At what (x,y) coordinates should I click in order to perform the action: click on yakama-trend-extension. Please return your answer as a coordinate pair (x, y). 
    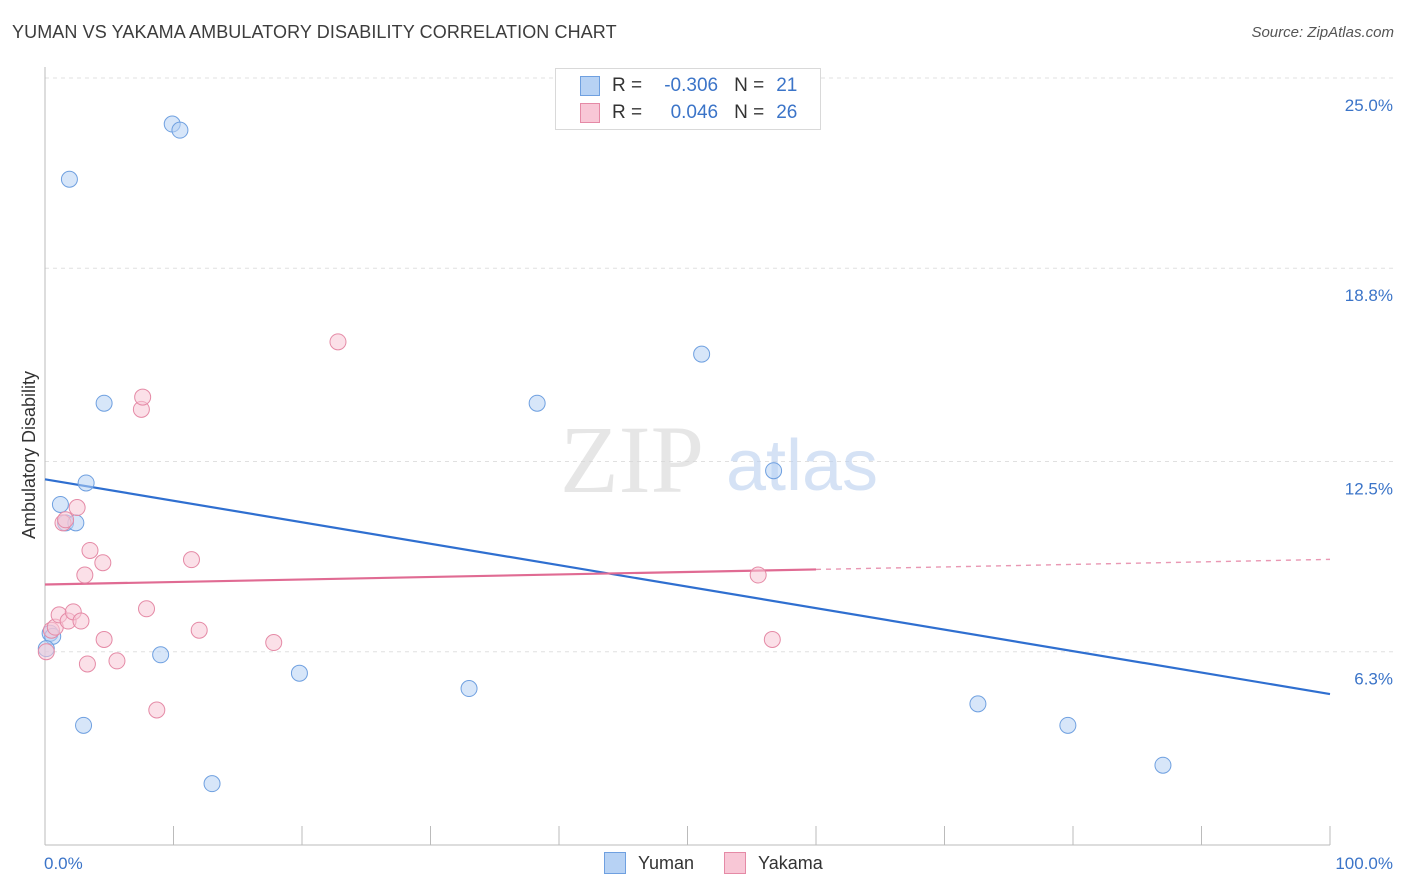
    Looking at the image, I should click on (1073, 564).